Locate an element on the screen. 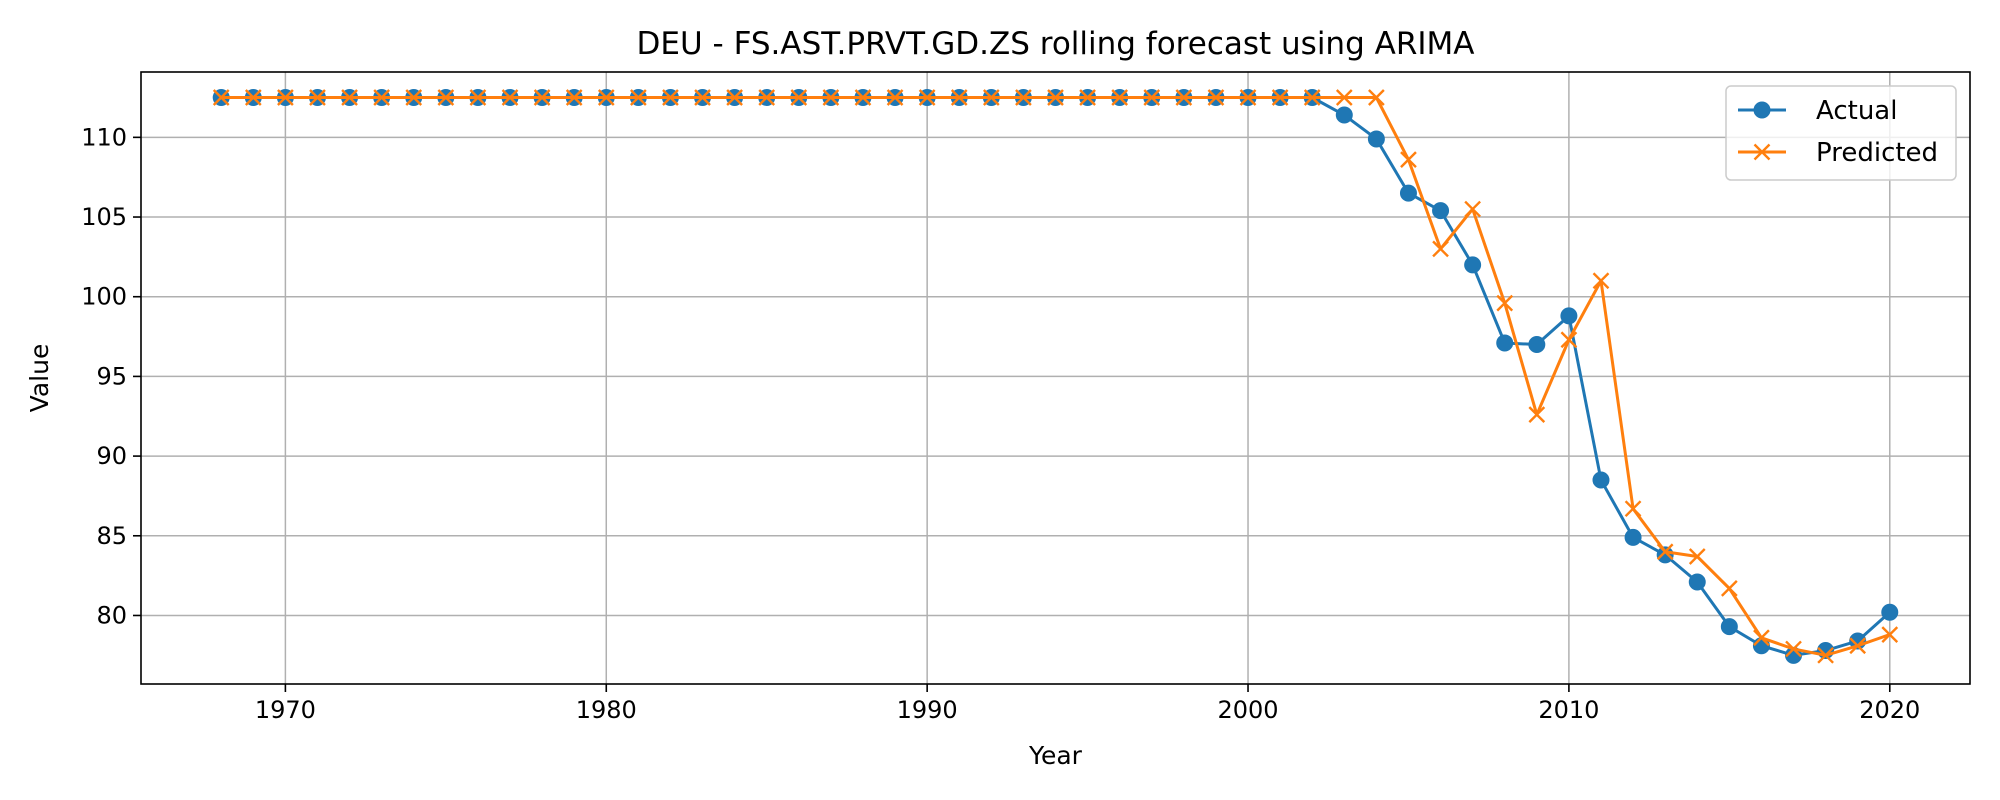 The height and width of the screenshot is (800, 2000). legend-entry: Actual is located at coordinates (1817, 111).